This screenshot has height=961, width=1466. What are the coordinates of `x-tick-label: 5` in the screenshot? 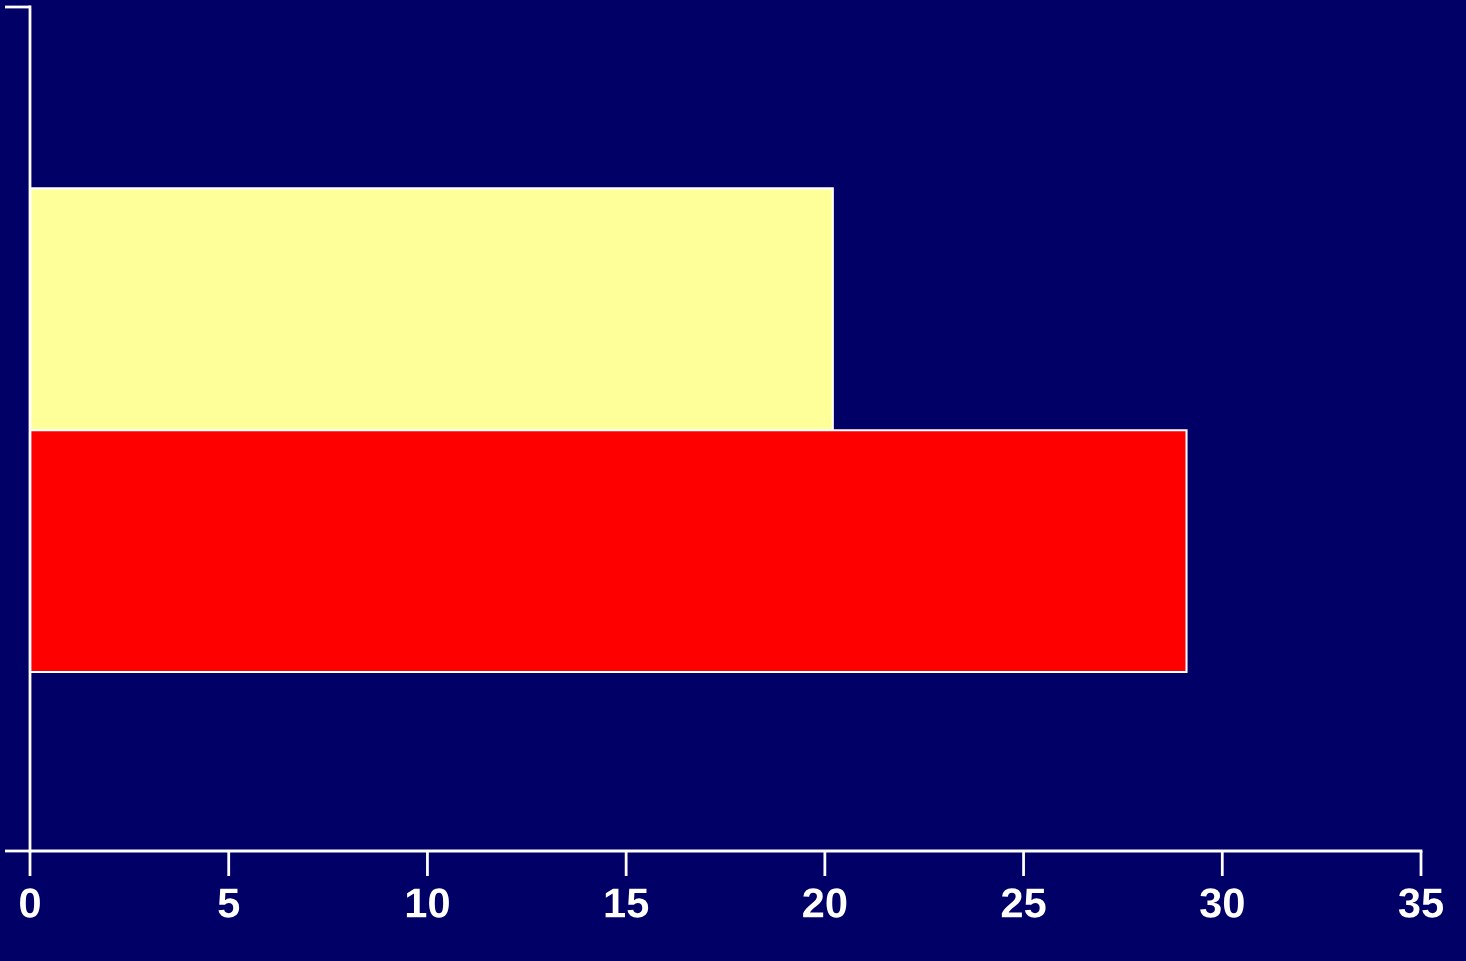 It's located at (229, 903).